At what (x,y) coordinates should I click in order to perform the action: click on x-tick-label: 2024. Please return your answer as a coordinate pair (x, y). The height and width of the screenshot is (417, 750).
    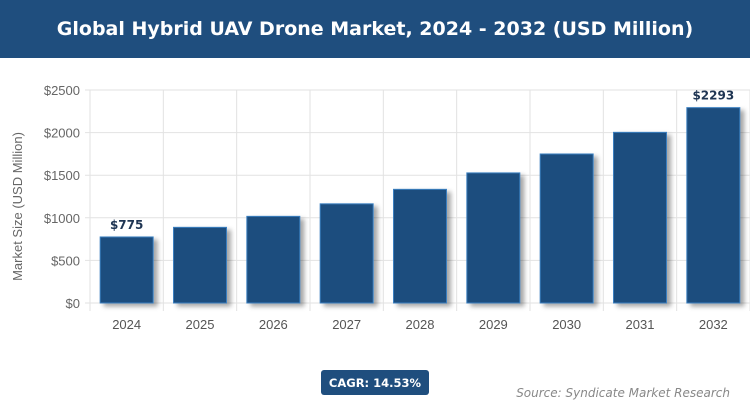
    Looking at the image, I should click on (126, 324).